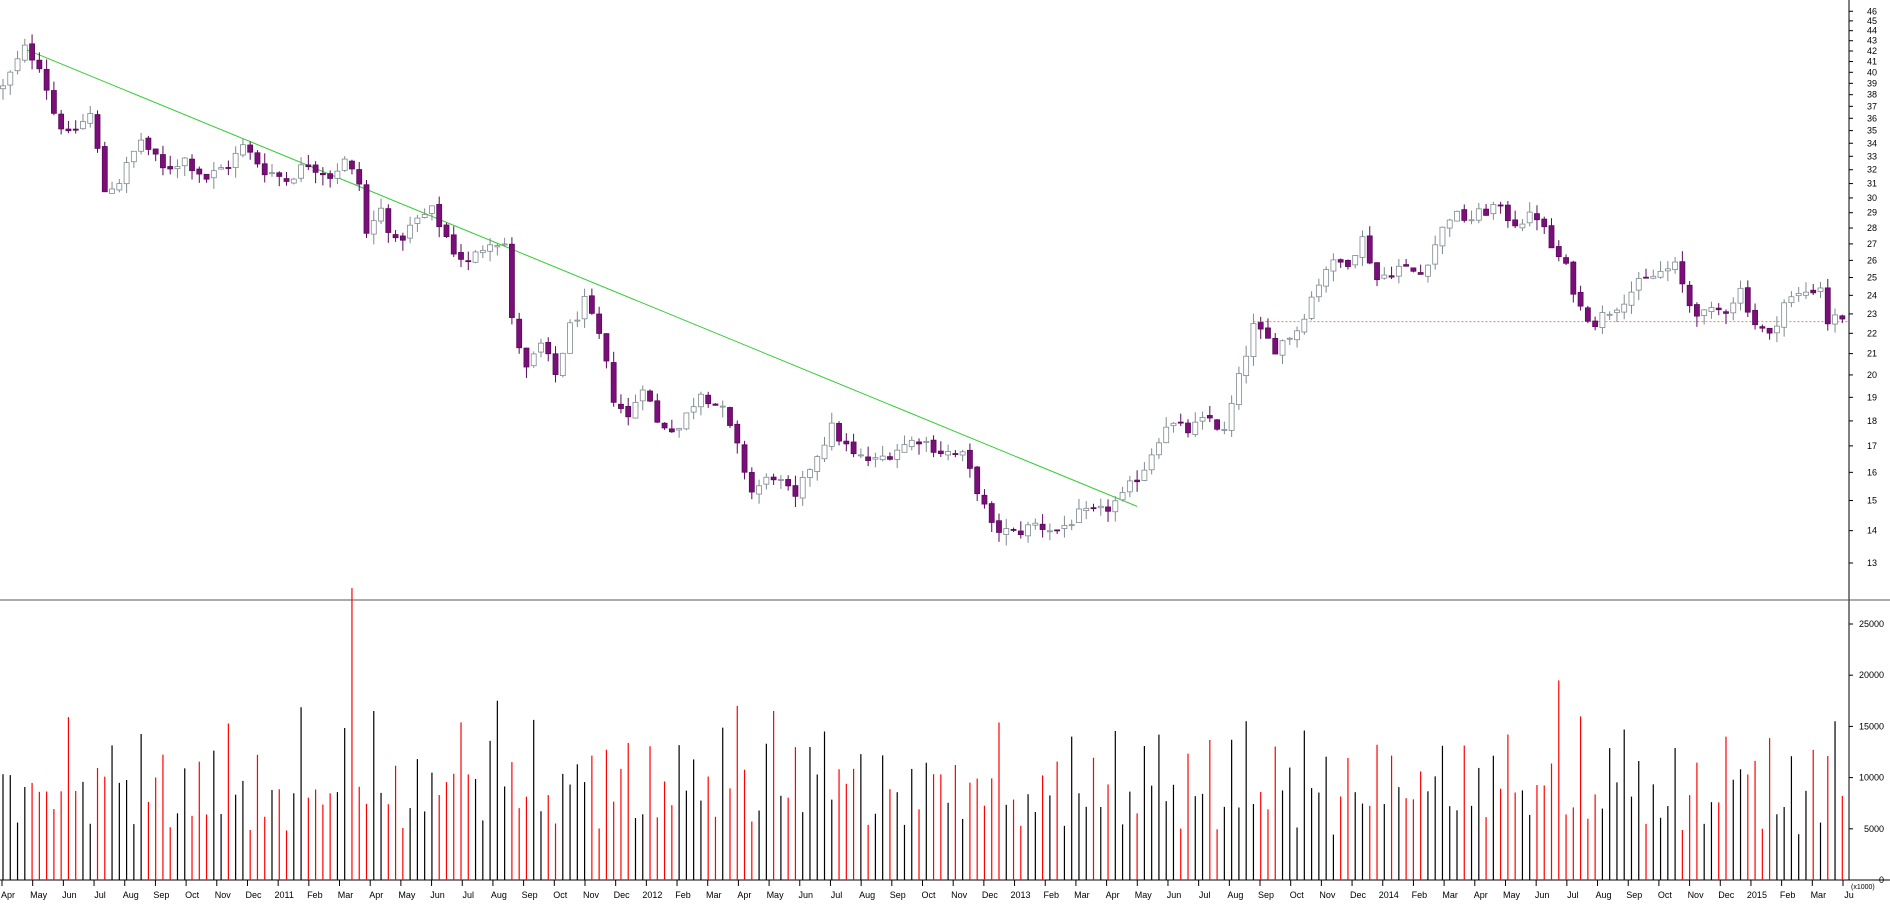 Image resolution: width=1890 pixels, height=909 pixels. I want to click on price-tick-label: 20, so click(1872, 375).